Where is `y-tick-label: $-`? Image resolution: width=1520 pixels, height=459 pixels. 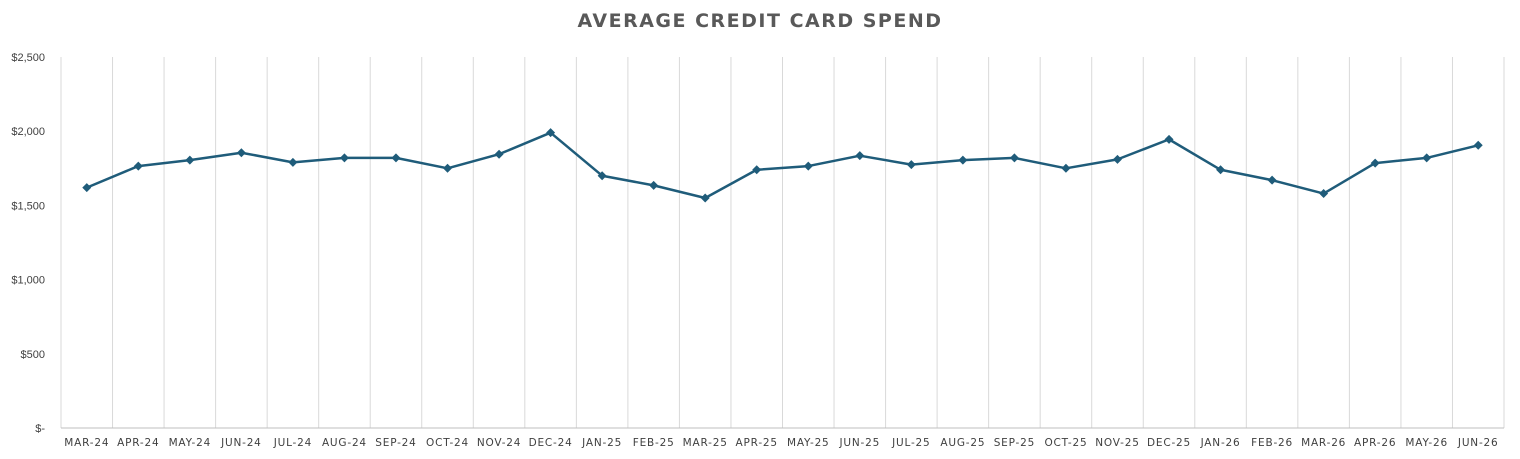
y-tick-label: $- is located at coordinates (40, 429).